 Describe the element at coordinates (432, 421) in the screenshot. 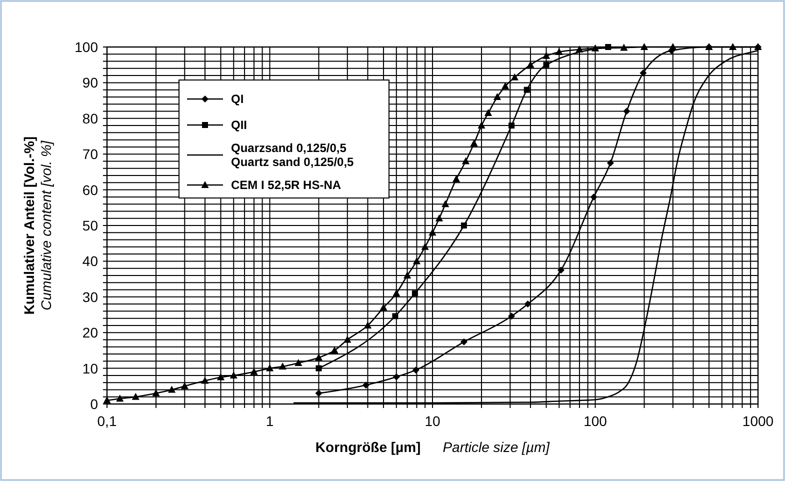

I see `x-tick-label: 10` at that location.